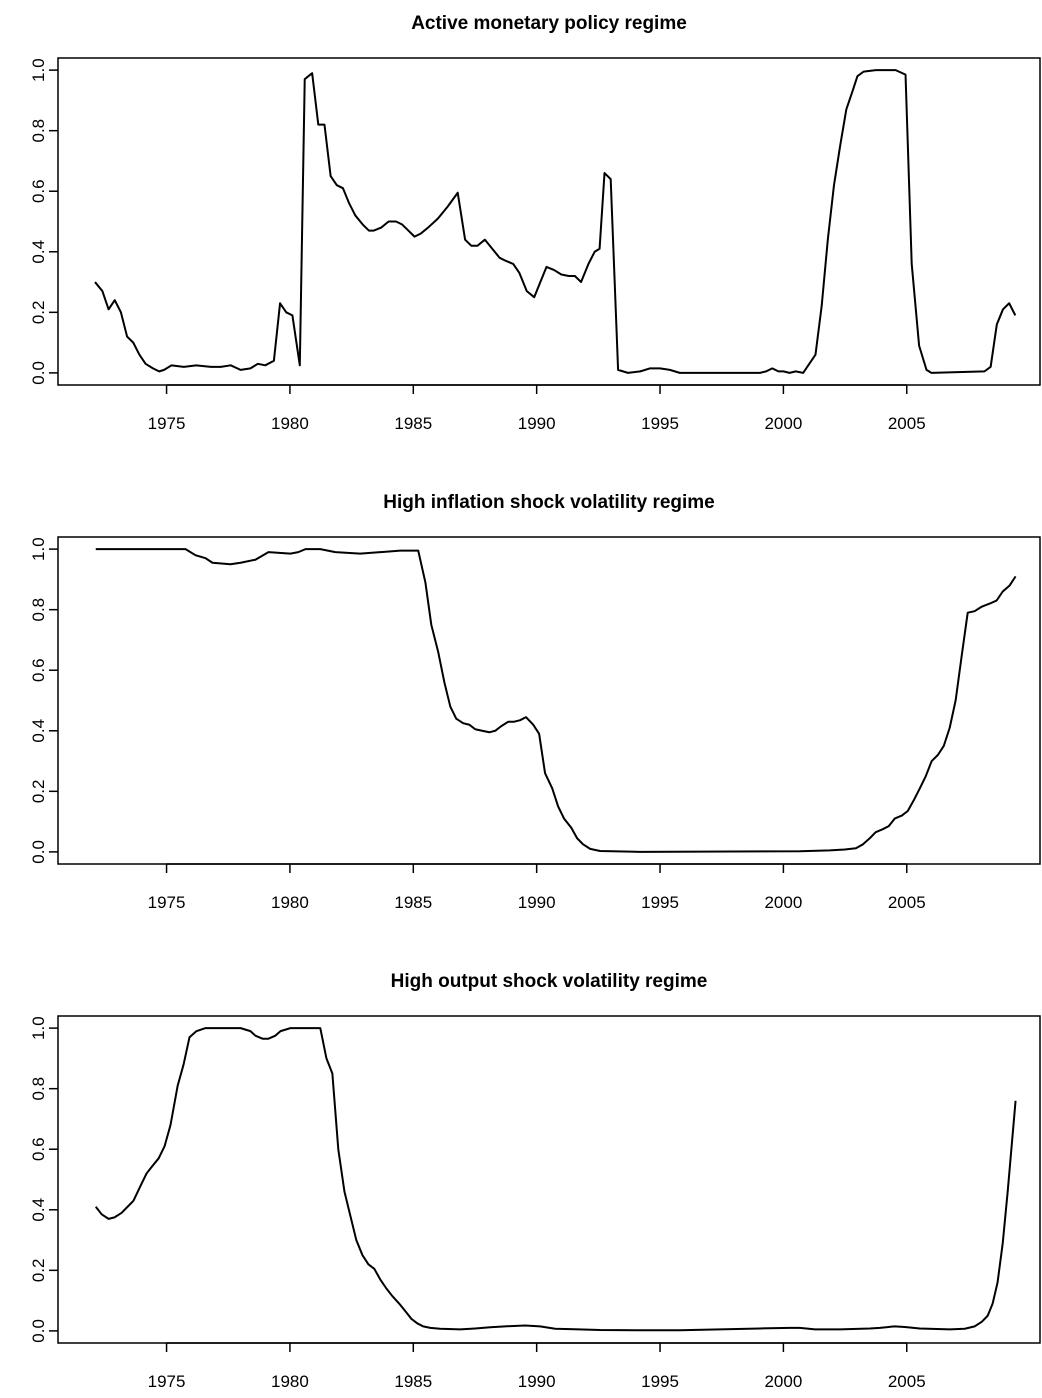  What do you see at coordinates (549, 23) in the screenshot?
I see `chart-title: Active monetary policy regime` at bounding box center [549, 23].